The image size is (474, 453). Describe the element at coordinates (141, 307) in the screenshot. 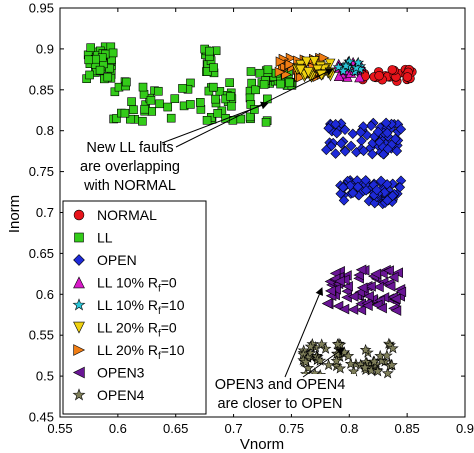

I see `legend-label: LL 10% Rf=10` at that location.